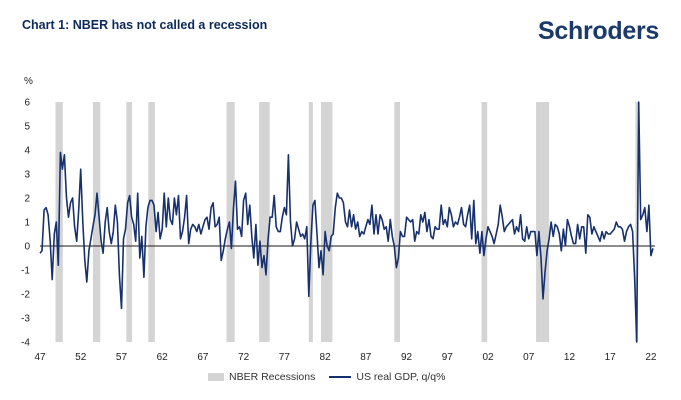 Image resolution: width=681 pixels, height=400 pixels. Describe the element at coordinates (203, 357) in the screenshot. I see `x-tick-label: 67` at that location.